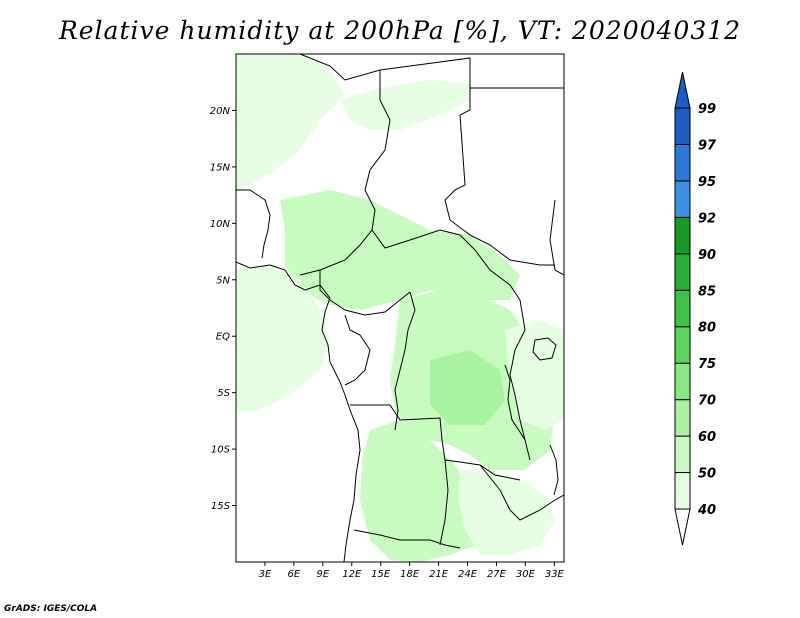 The image size is (800, 618). What do you see at coordinates (682, 90) in the screenshot?
I see `colorbar-upper-arrow` at bounding box center [682, 90].